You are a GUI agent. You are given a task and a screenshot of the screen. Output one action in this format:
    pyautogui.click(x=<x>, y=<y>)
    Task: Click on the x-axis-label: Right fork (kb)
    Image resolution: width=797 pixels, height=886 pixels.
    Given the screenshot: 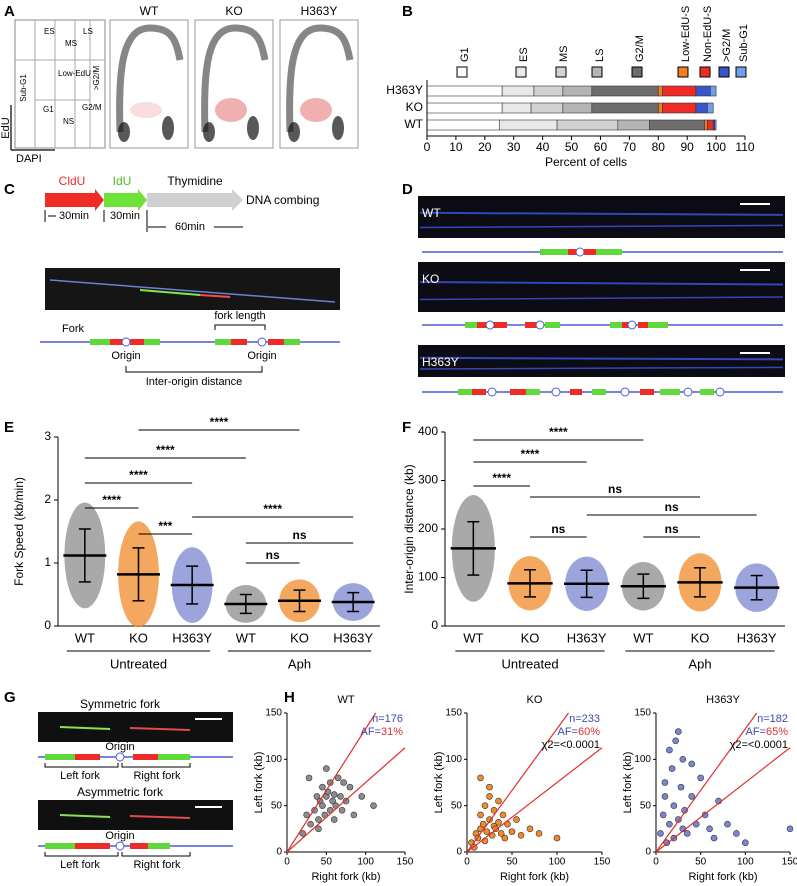 What is the action you would take?
    pyautogui.click(x=534, y=877)
    